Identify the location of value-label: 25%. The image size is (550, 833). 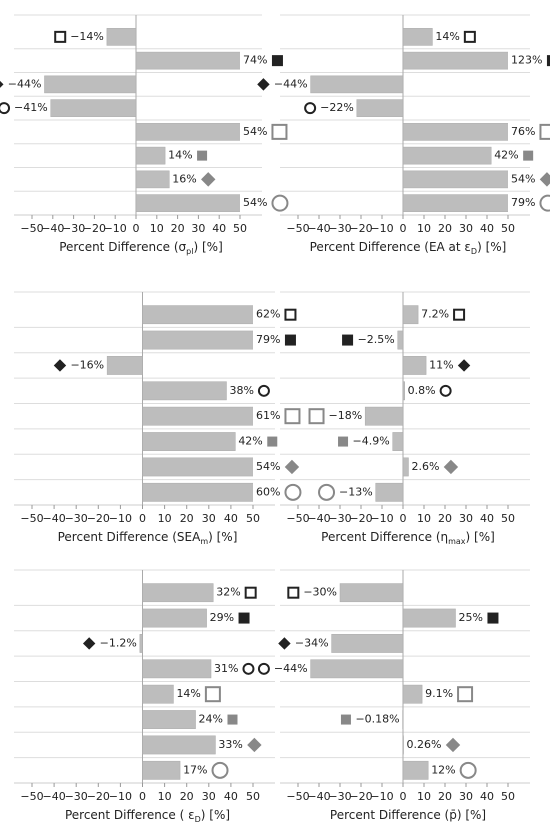
(471, 617).